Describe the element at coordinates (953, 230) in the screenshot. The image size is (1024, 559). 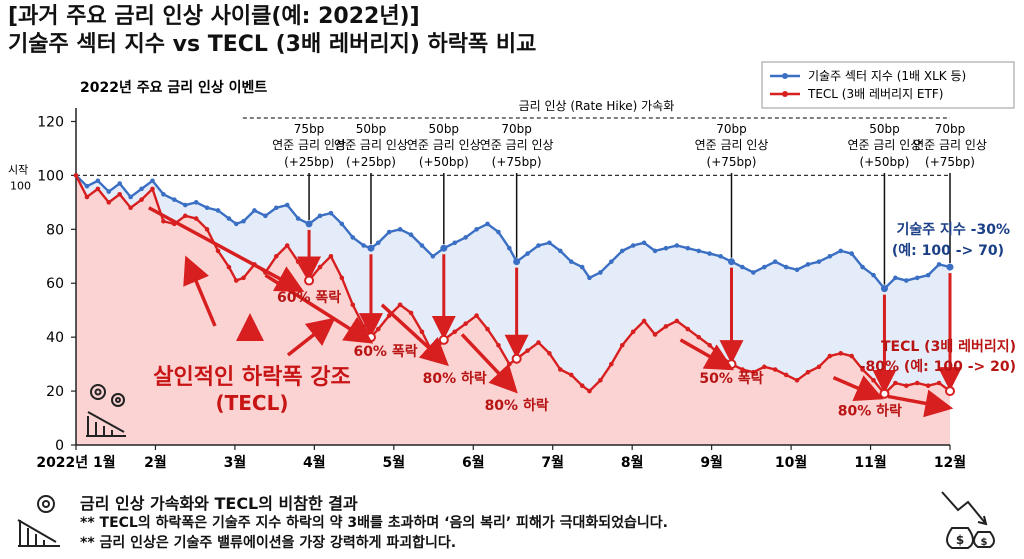
I see `tech-result-label: 기술주 지수 -30%` at that location.